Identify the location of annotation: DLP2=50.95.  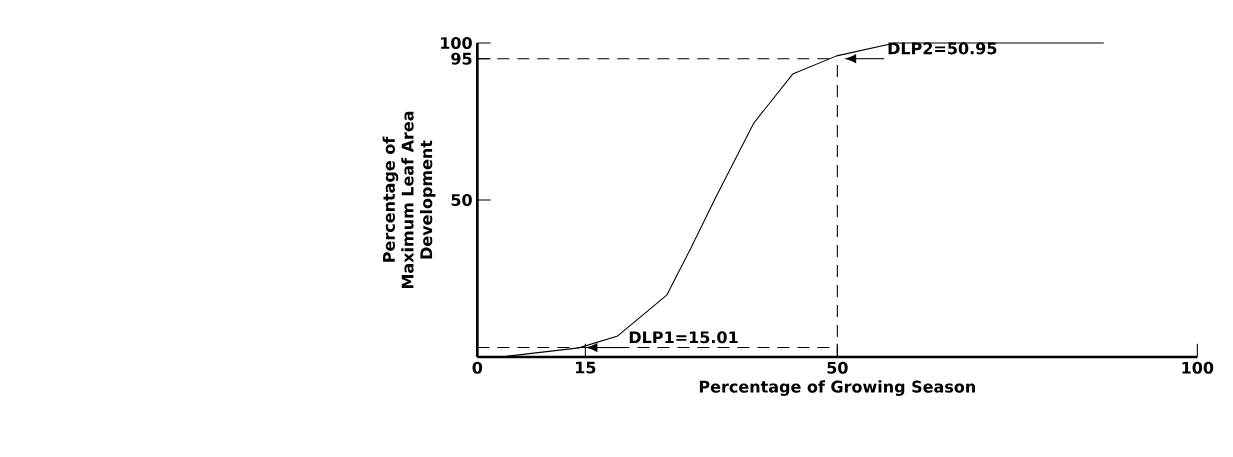
(942, 48).